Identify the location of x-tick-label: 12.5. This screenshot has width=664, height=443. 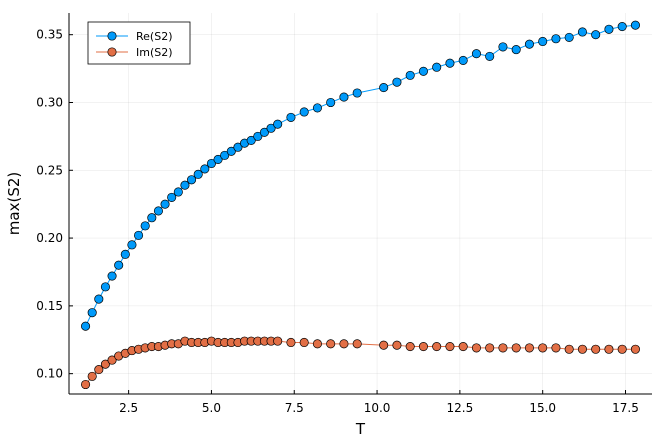
(460, 408).